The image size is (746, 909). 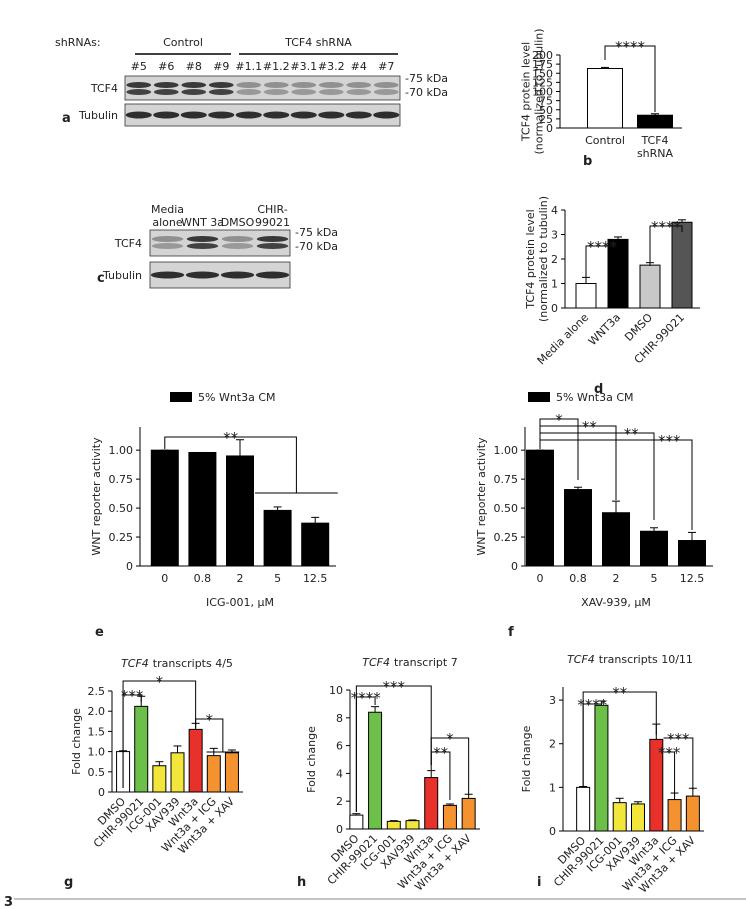 I want to click on lane-label-box: WNT 3a, so click(x=202, y=222).